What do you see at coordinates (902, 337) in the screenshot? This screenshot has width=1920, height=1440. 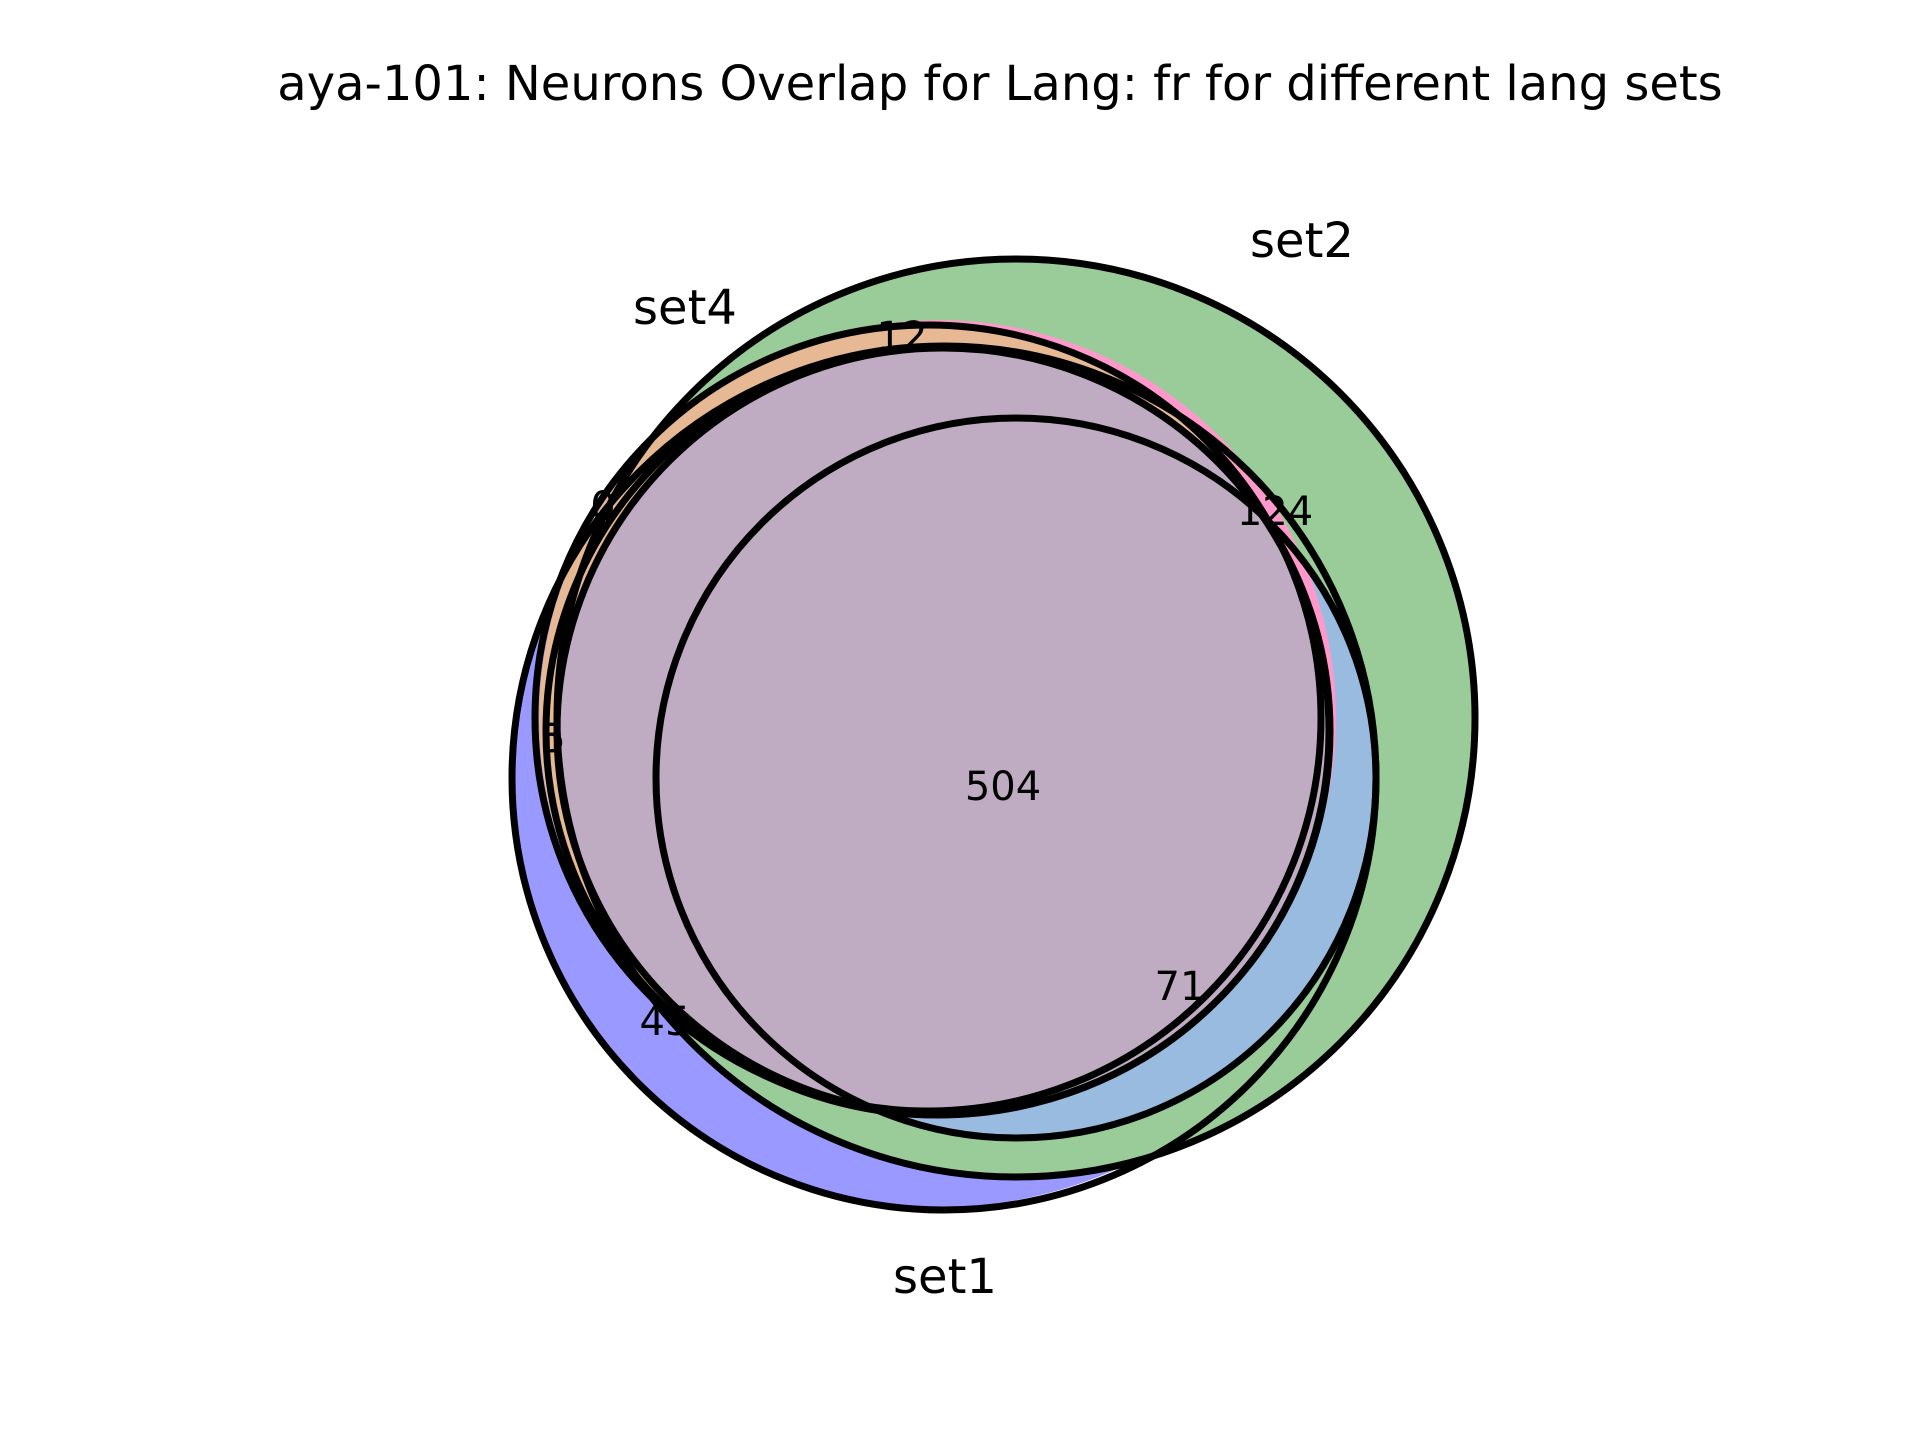 I see `region-set2-set4-count: 12` at bounding box center [902, 337].